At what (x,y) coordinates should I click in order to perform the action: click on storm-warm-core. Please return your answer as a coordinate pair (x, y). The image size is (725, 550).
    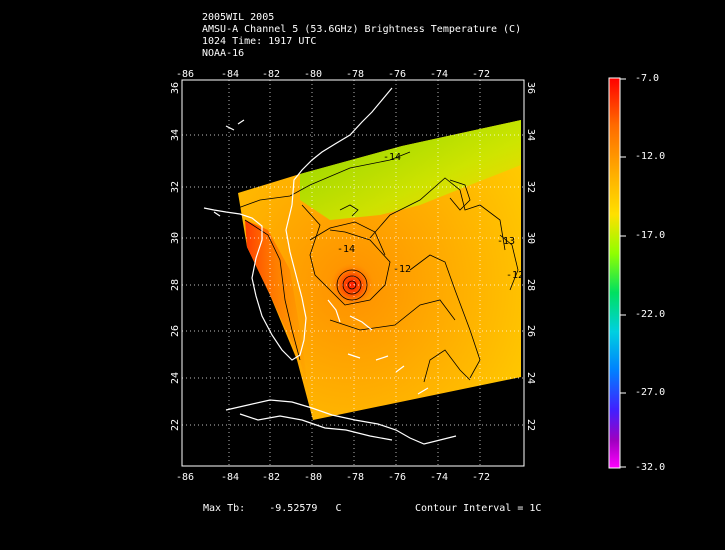
    Looking at the image, I should click on (352, 285).